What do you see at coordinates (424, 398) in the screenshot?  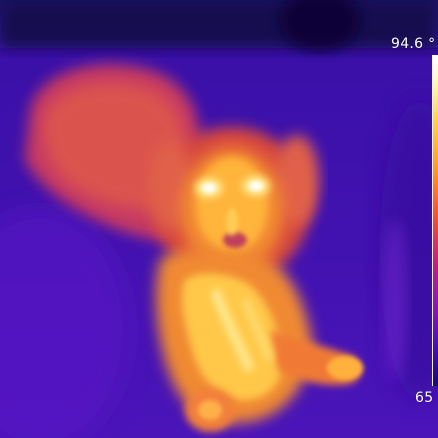 I see `scale-min-label: 65` at bounding box center [424, 398].